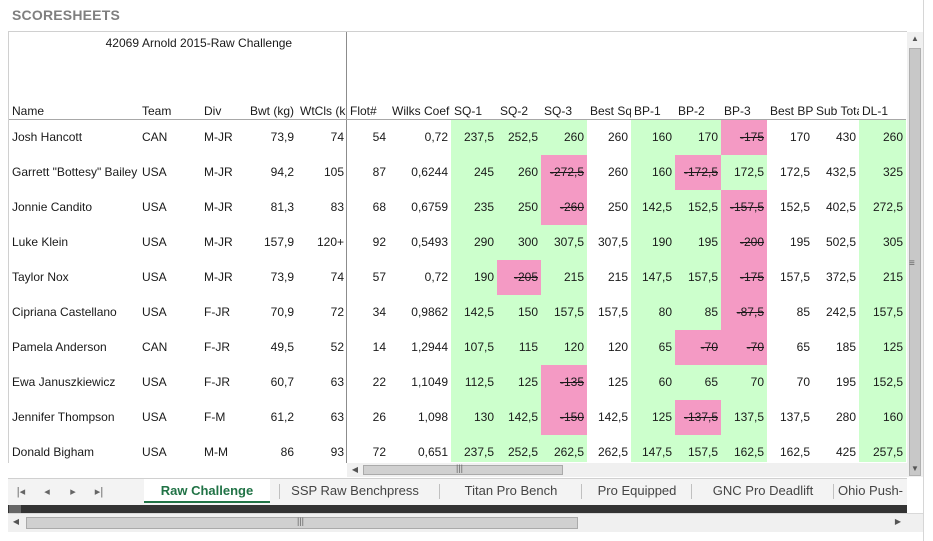  I want to click on meet-name: Arnold 2015-Raw Challenge, so click(217, 43).